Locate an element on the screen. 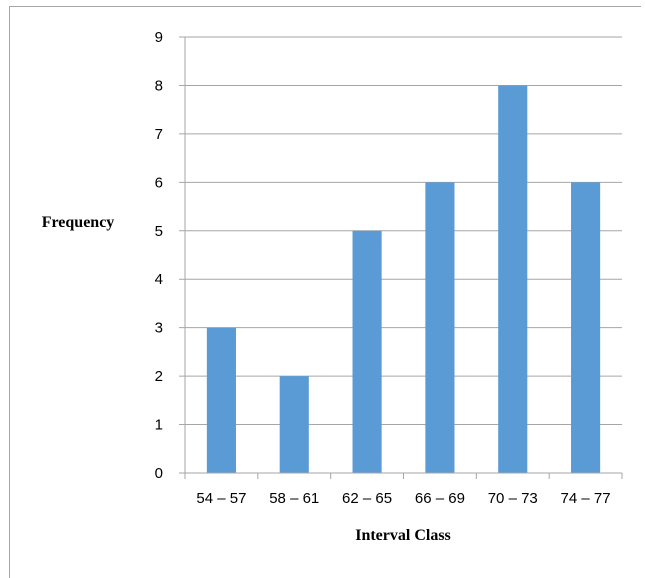 The image size is (645, 578). y-axis-title: Frequency is located at coordinates (78, 222).